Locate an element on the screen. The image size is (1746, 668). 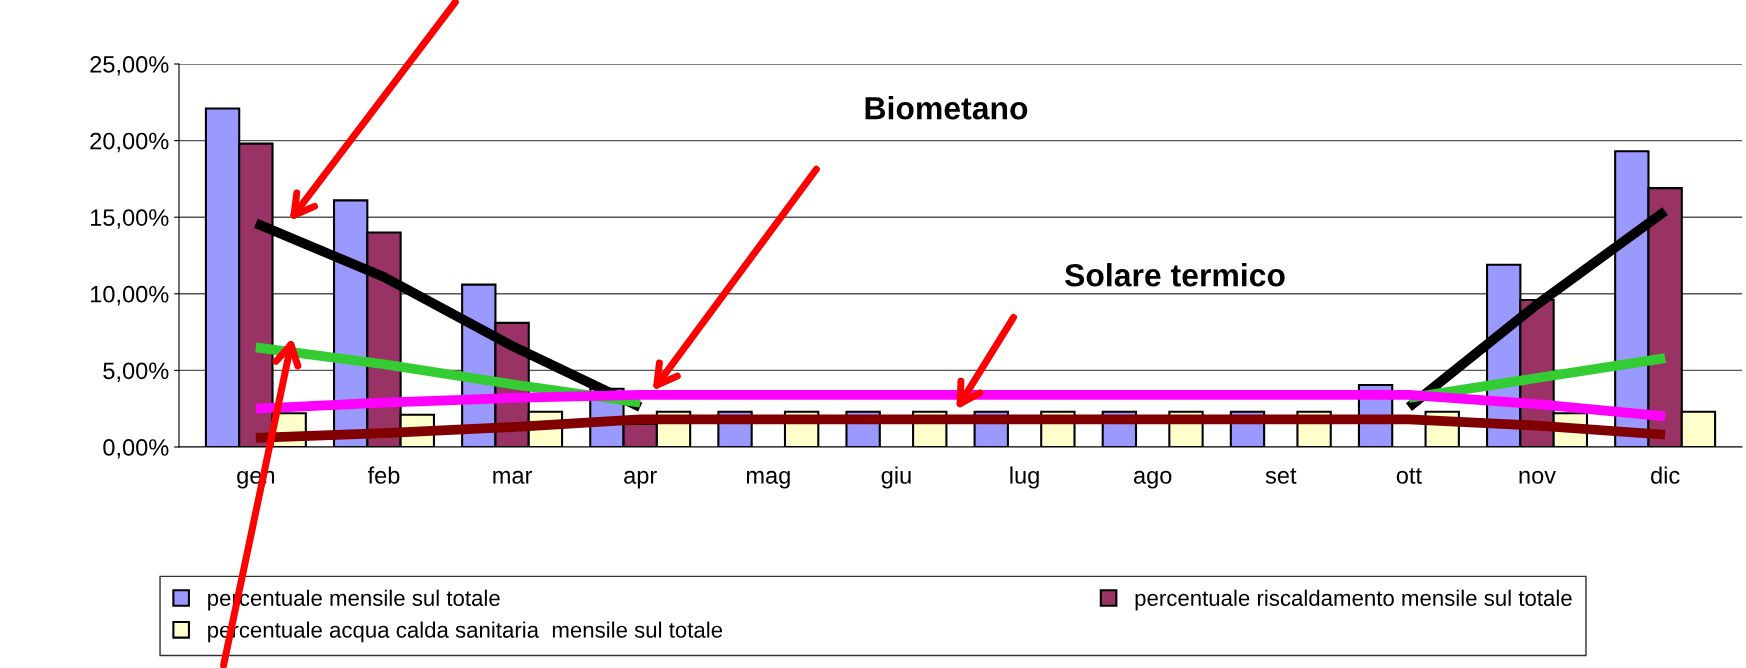
x-tick-label: giu is located at coordinates (896, 477).